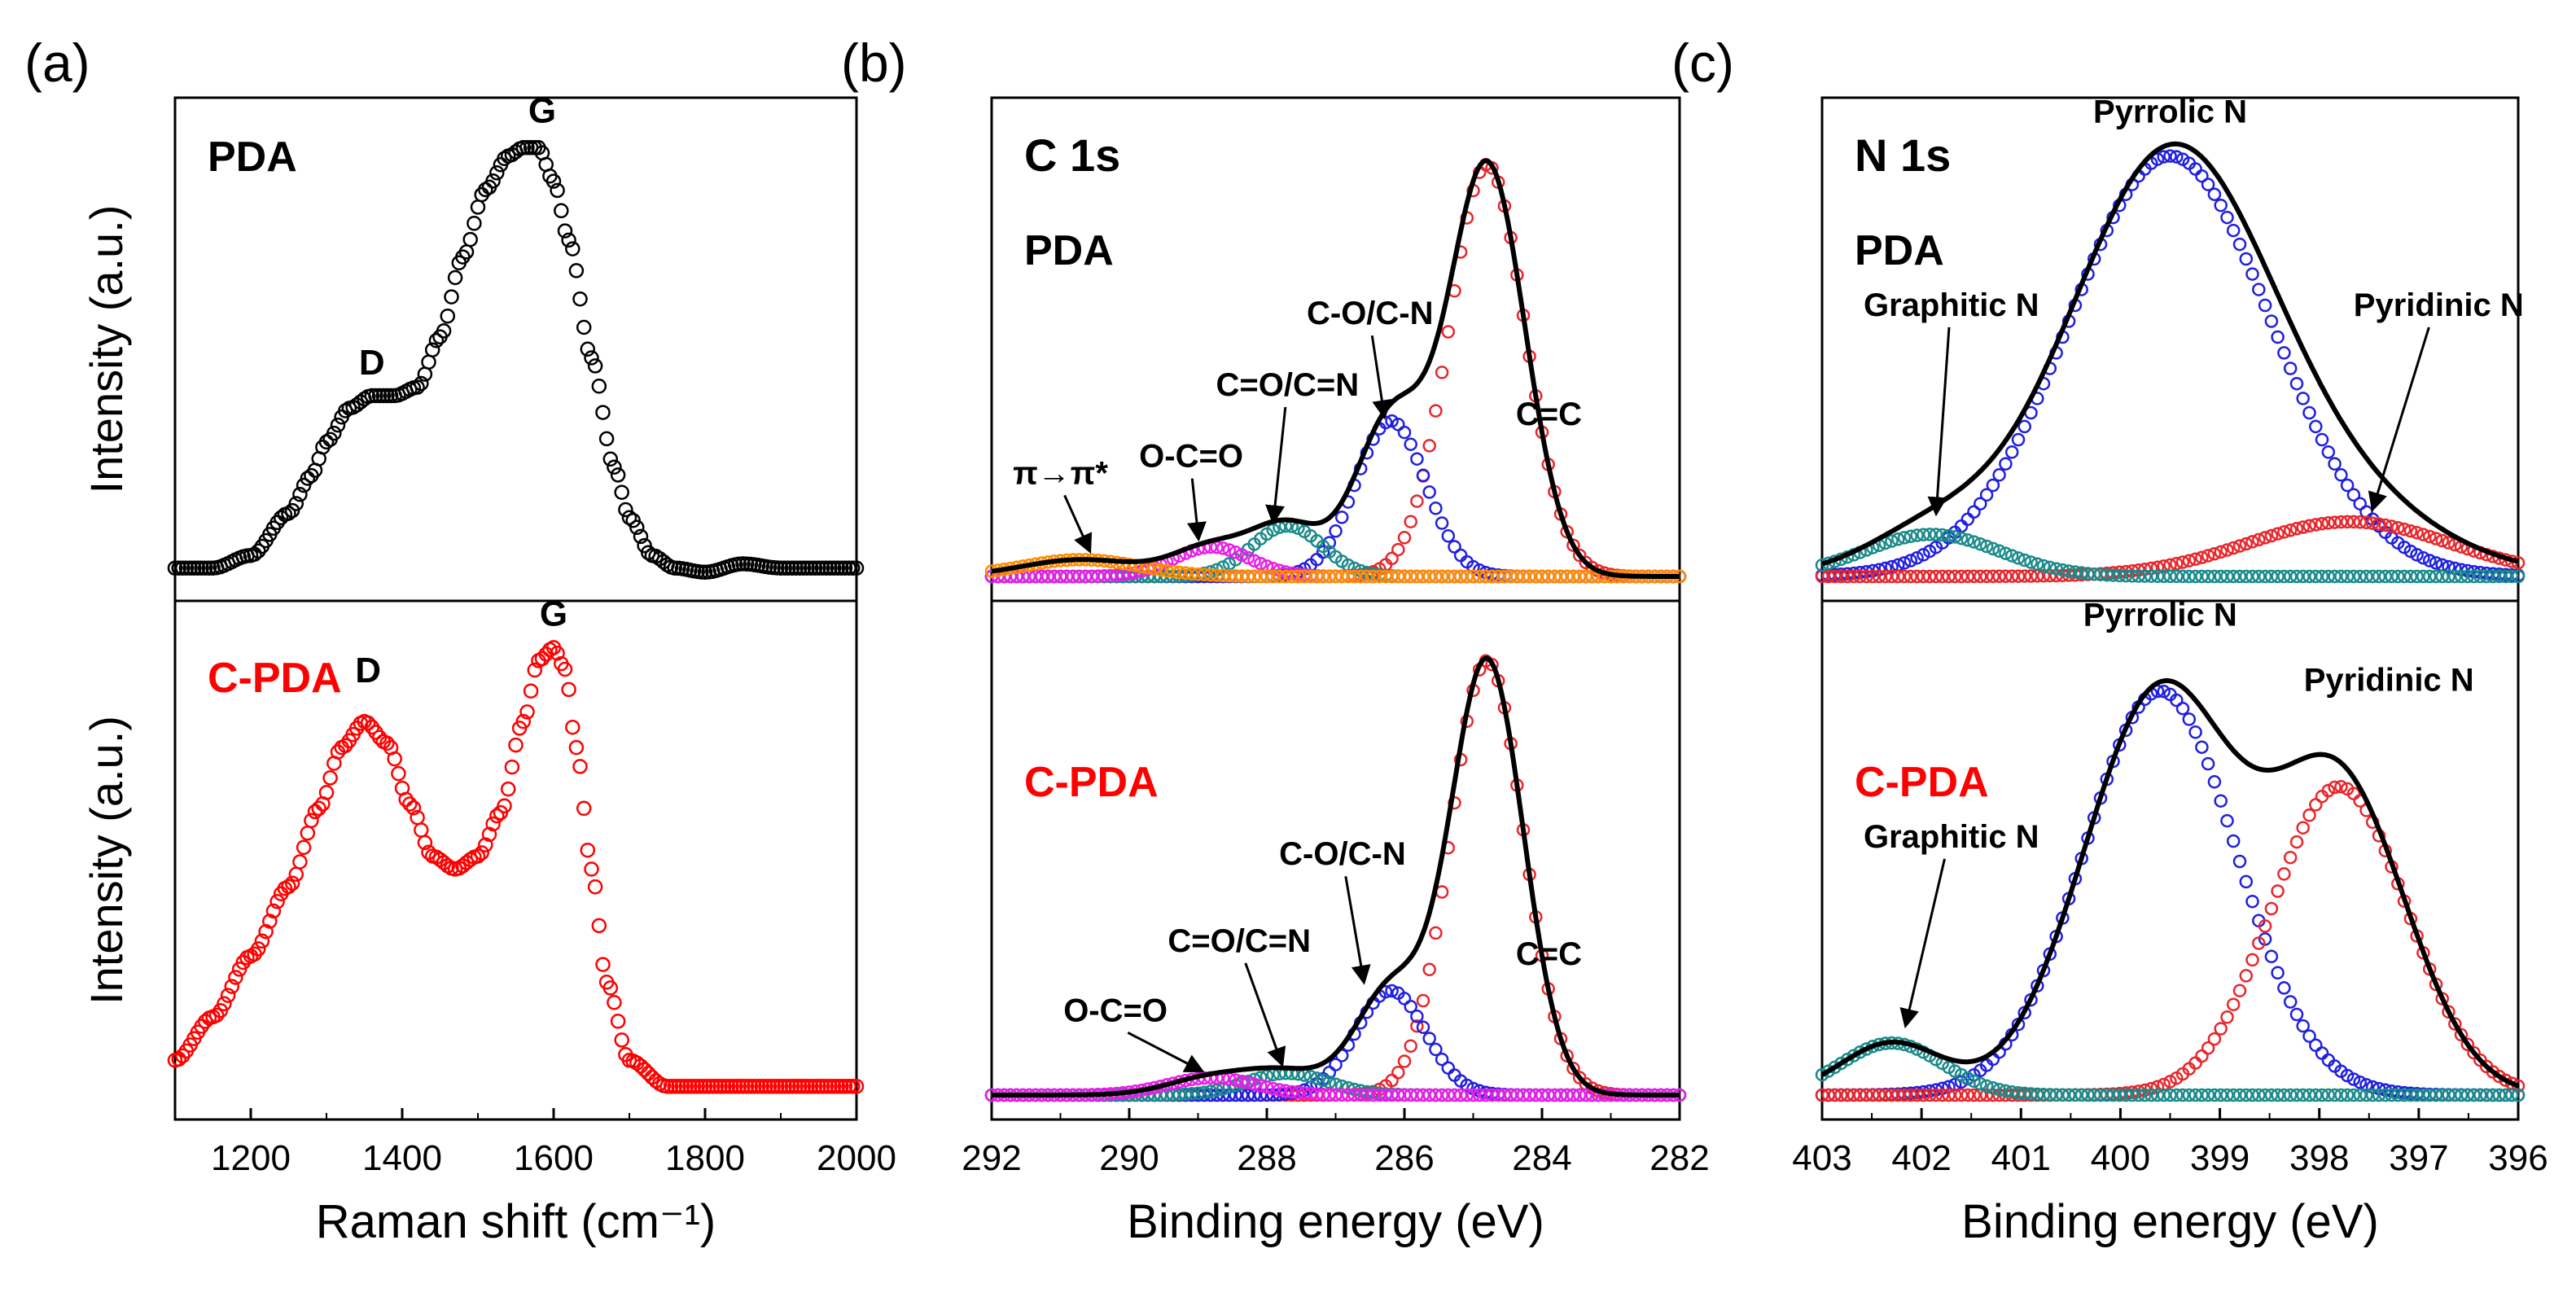 The image size is (2576, 1297). I want to click on subplot-c-pda: C-PDA Pyrrolic N Pyridinic N Graphitic N, so click(2170, 859).